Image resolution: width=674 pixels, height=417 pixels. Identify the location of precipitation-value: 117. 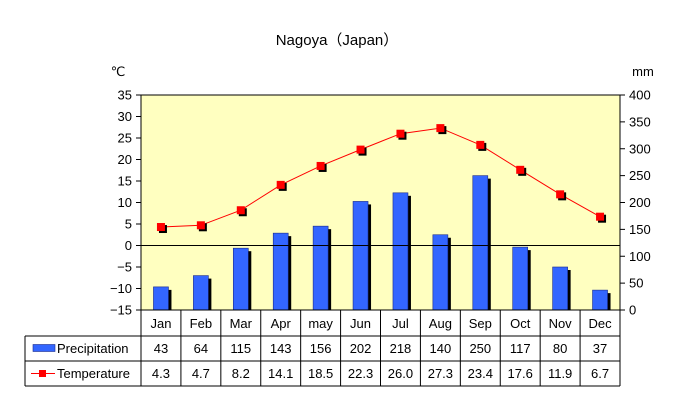
(520, 348).